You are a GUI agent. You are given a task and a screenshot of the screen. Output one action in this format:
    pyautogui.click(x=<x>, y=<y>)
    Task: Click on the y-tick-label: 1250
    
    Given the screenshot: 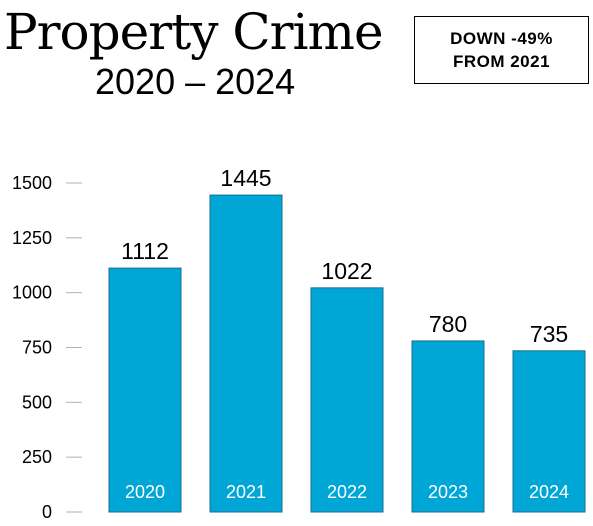 What is the action you would take?
    pyautogui.click(x=32, y=238)
    